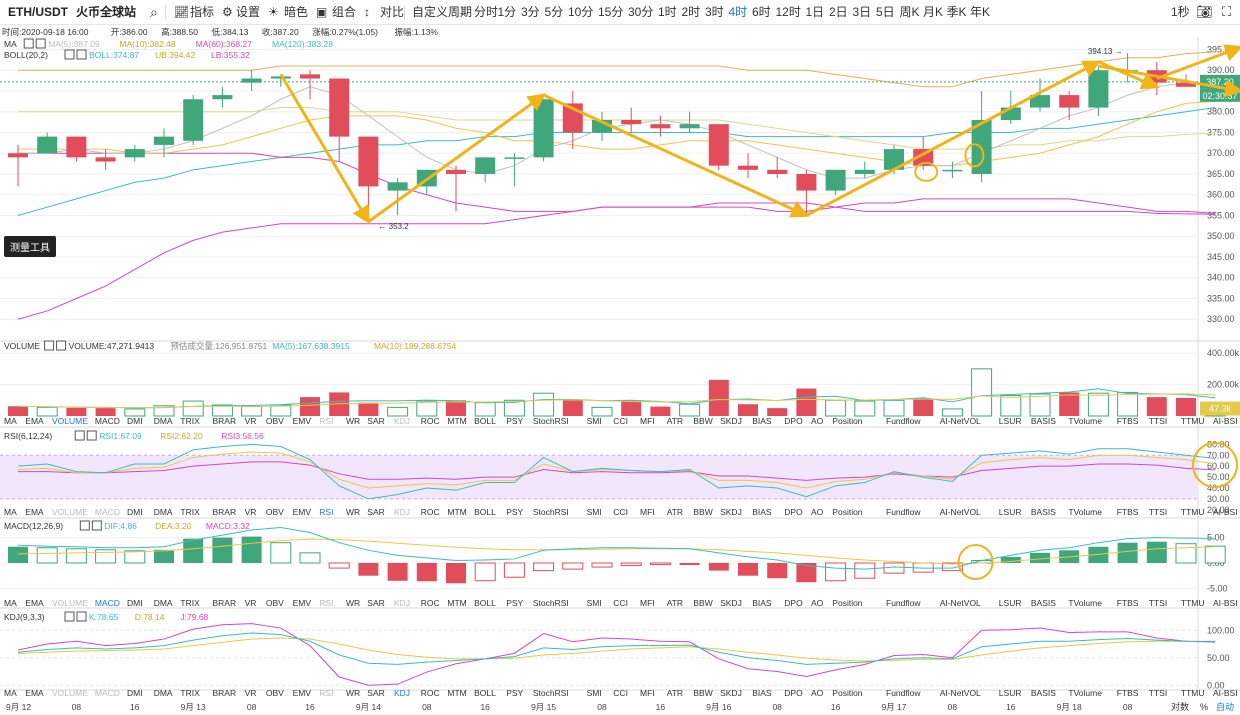 This screenshot has height=715, width=1240. I want to click on indicator-tab-basis: BASIS, so click(1043, 693).